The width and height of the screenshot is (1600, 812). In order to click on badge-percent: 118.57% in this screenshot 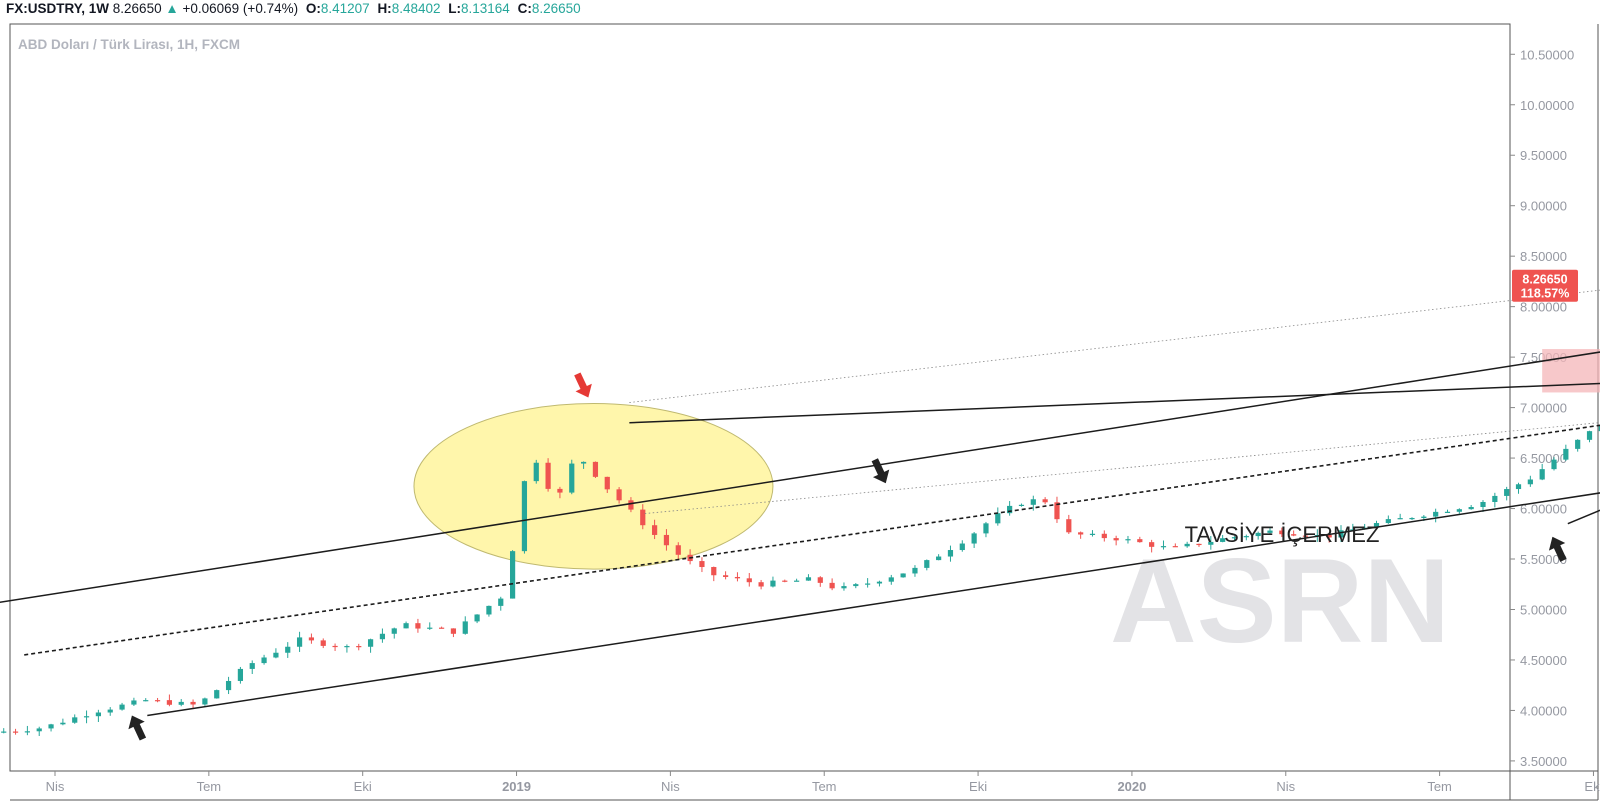, I will do `click(1545, 294)`.